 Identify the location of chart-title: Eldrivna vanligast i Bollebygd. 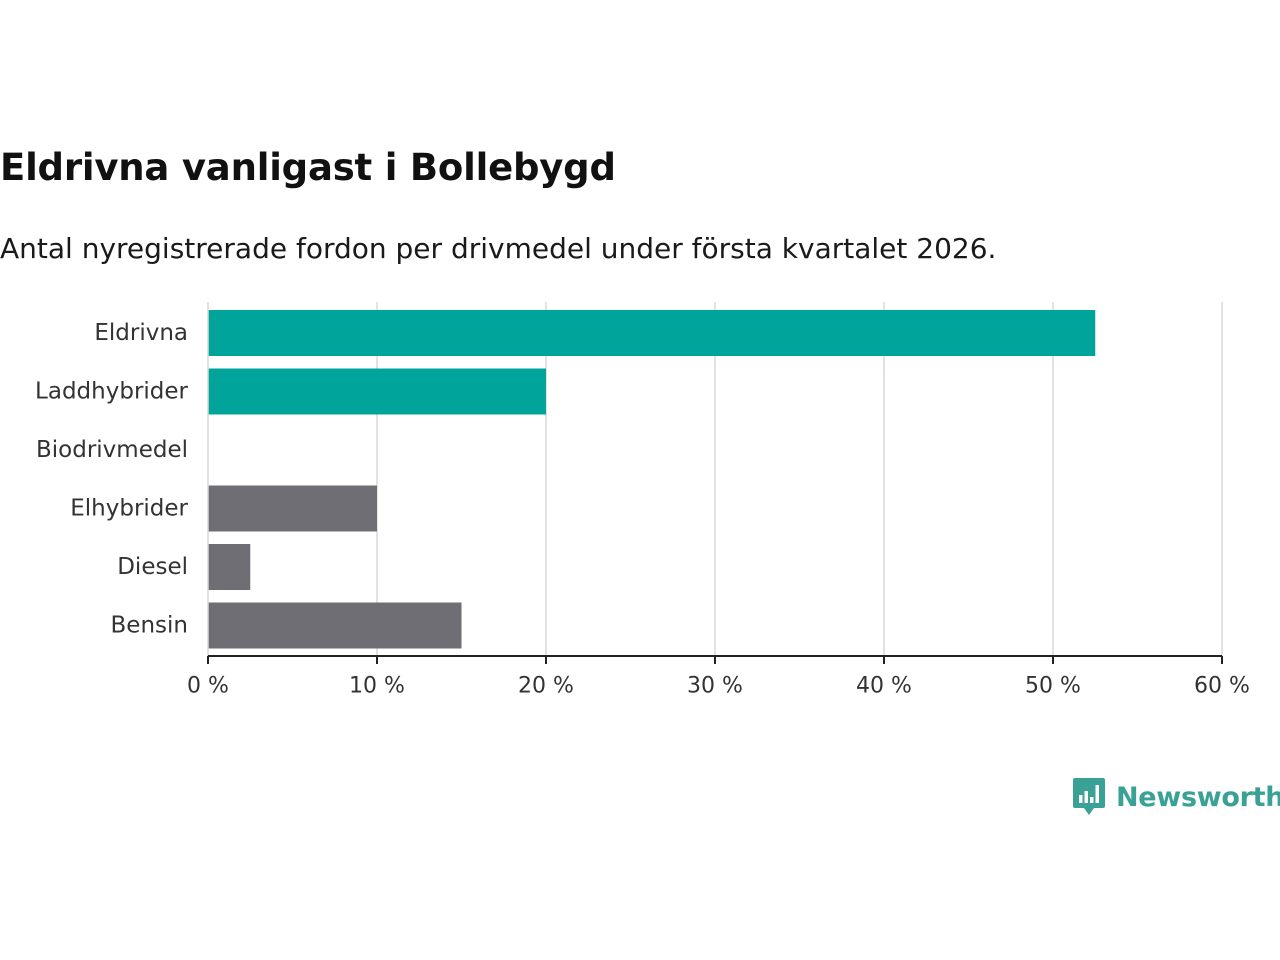
(308, 167).